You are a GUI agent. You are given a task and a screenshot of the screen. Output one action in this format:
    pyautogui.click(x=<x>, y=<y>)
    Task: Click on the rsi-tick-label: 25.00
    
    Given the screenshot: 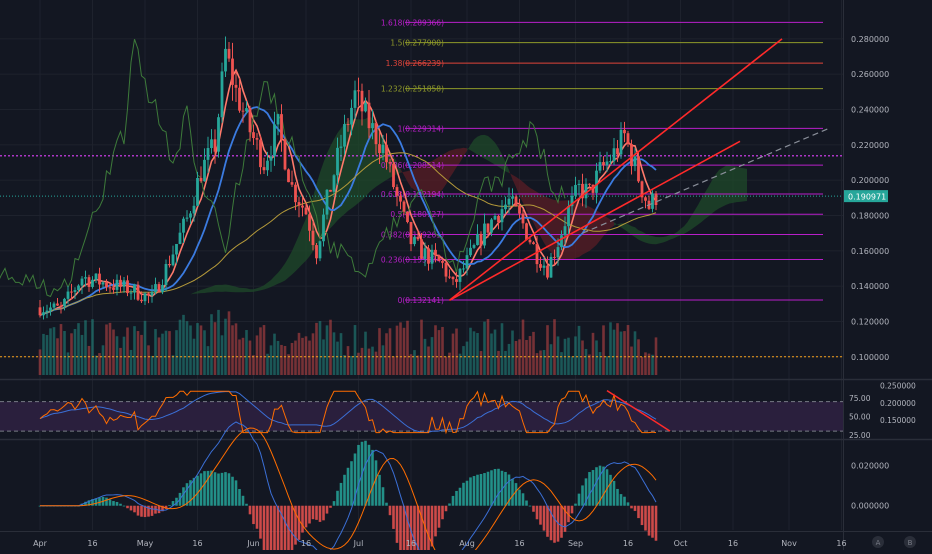 What is the action you would take?
    pyautogui.click(x=860, y=435)
    